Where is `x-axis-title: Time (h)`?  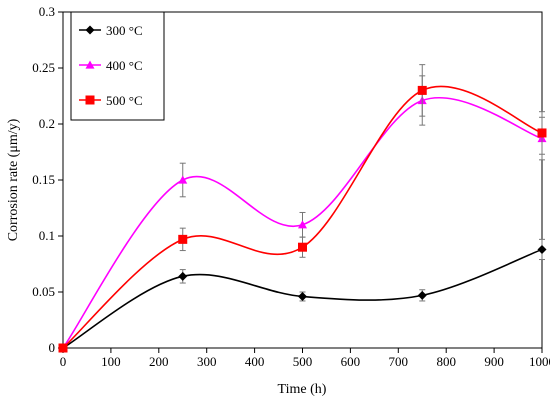
x-axis-title: Time (h) is located at coordinates (302, 389).